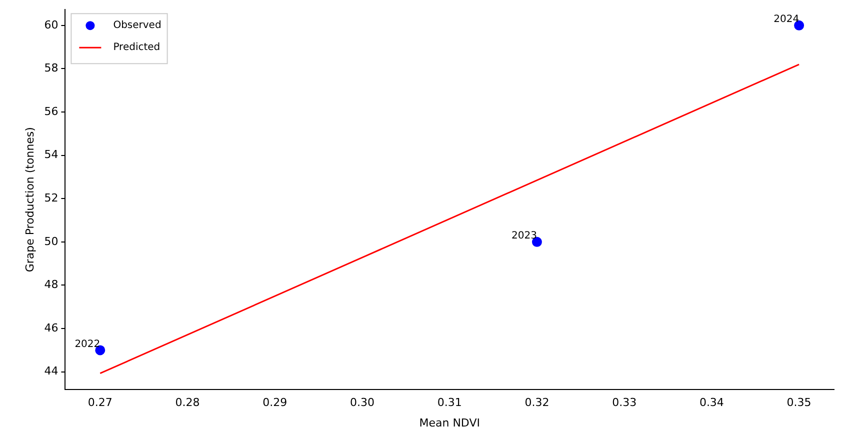 The image size is (852, 442). What do you see at coordinates (362, 403) in the screenshot?
I see `x-tick-label: 0.30` at bounding box center [362, 403].